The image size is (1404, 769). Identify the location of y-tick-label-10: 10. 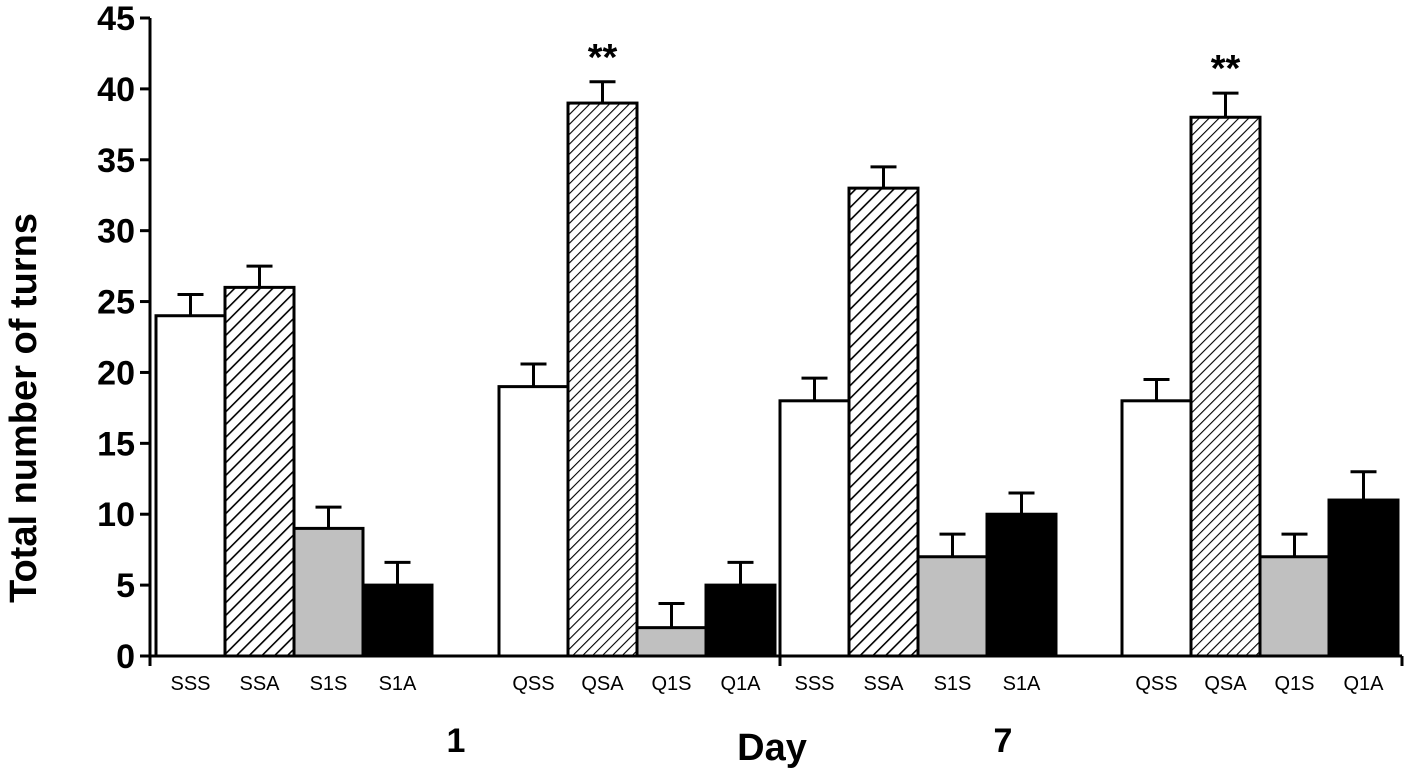
(116, 515).